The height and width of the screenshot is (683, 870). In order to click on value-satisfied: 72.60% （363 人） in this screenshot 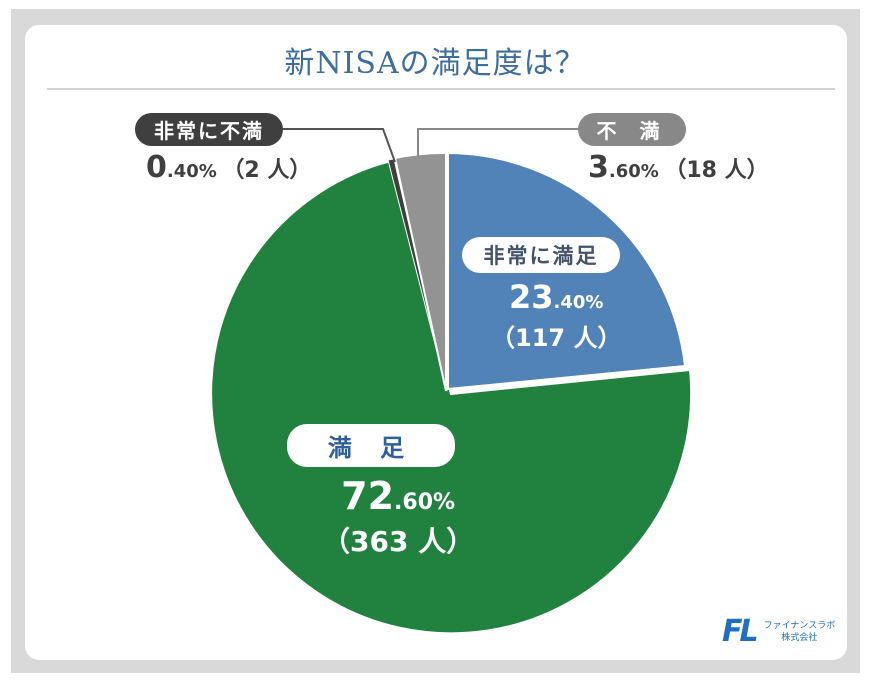, I will do `click(398, 517)`.